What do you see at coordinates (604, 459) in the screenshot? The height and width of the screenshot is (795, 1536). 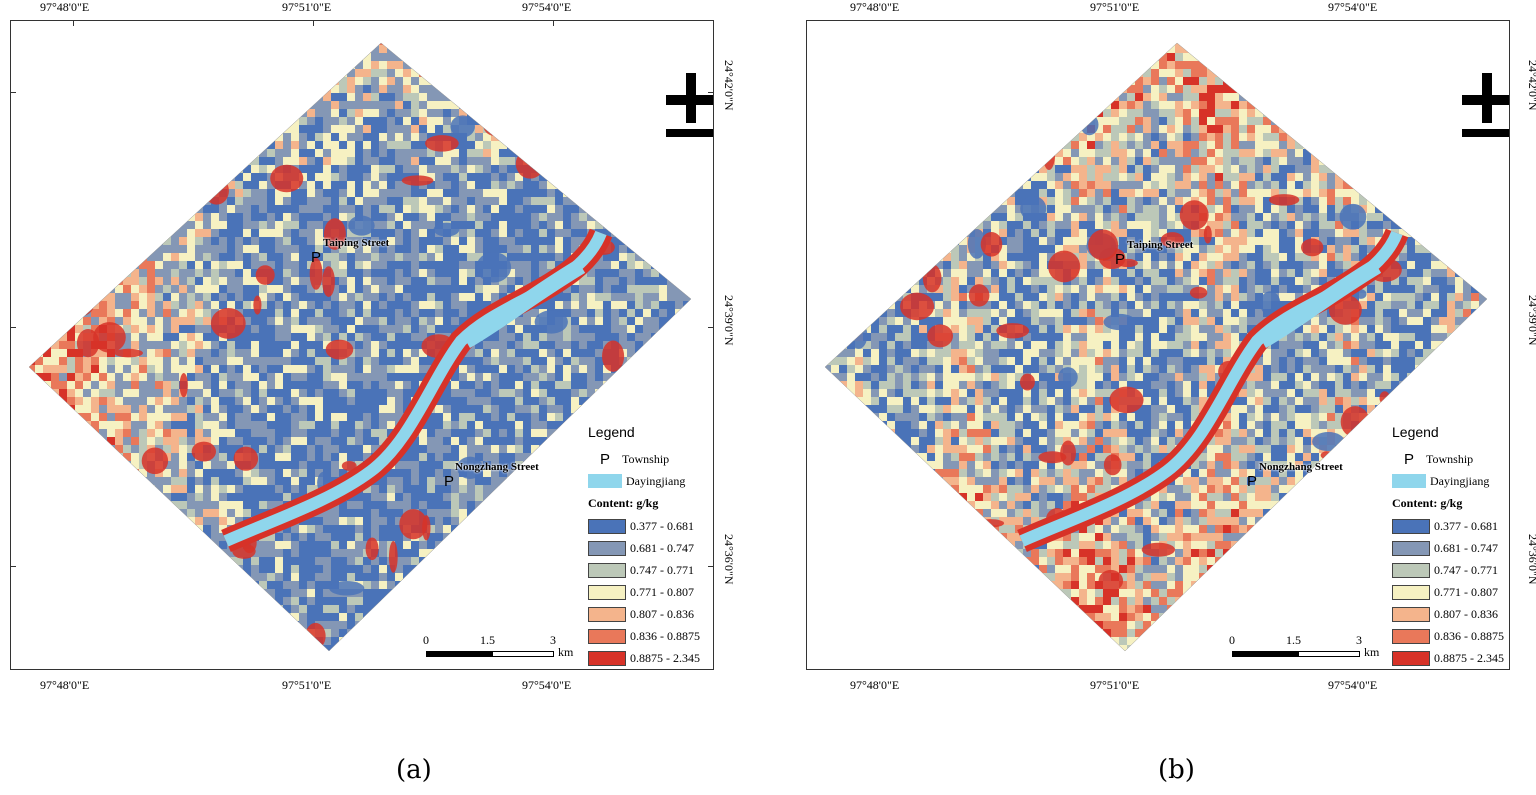 I see `township-symbol-icon: P` at bounding box center [604, 459].